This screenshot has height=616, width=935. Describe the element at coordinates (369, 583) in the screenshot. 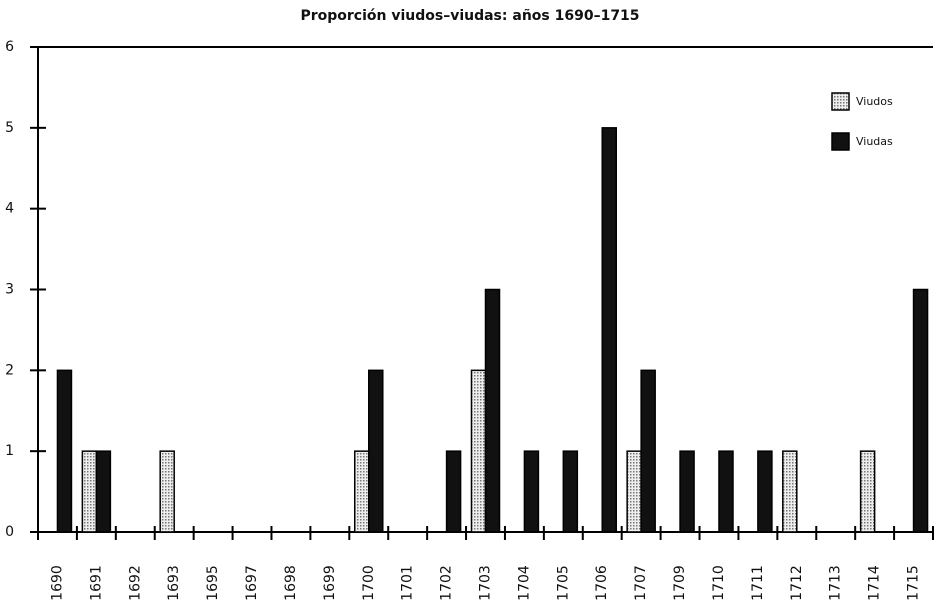

I see `x-tick-label: 1700` at that location.